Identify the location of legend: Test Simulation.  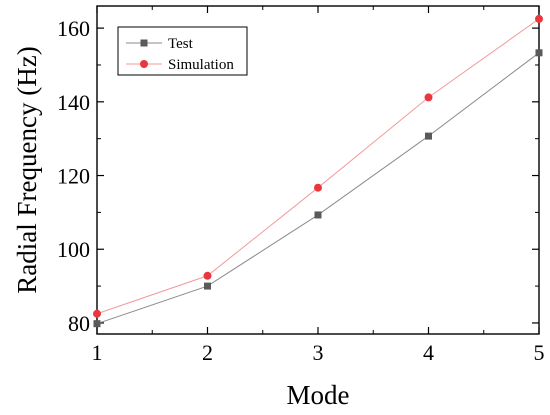
(182, 51).